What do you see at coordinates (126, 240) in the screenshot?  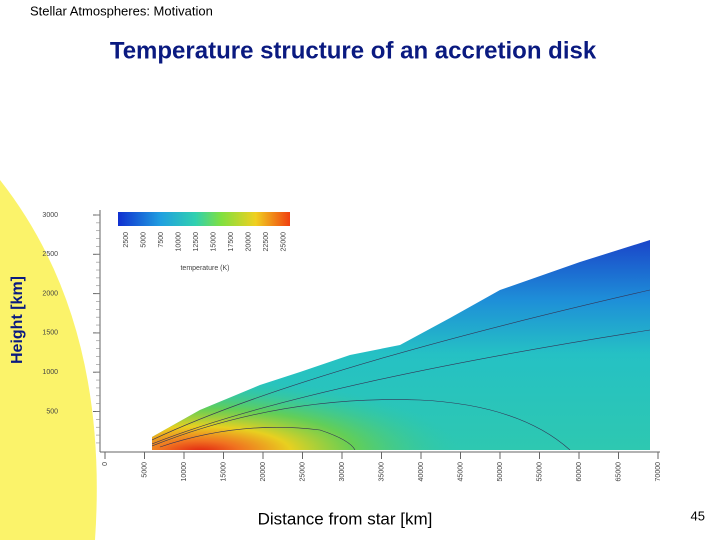 I see `colorbar-tick-label: 2500` at bounding box center [126, 240].